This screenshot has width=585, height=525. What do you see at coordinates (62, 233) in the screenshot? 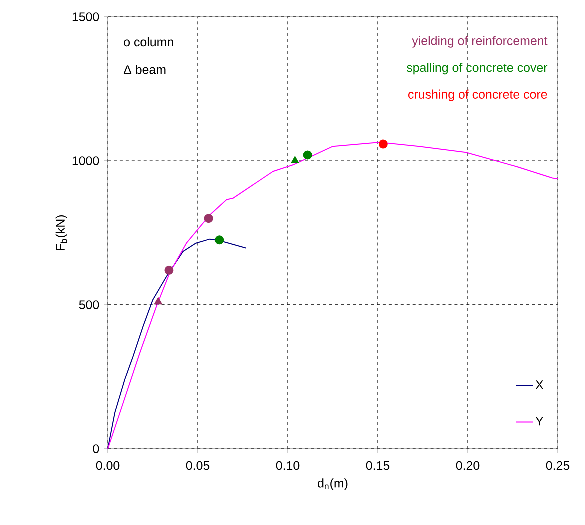
I see `y-axis-title: F$_{b}$(kN)` at bounding box center [62, 233].